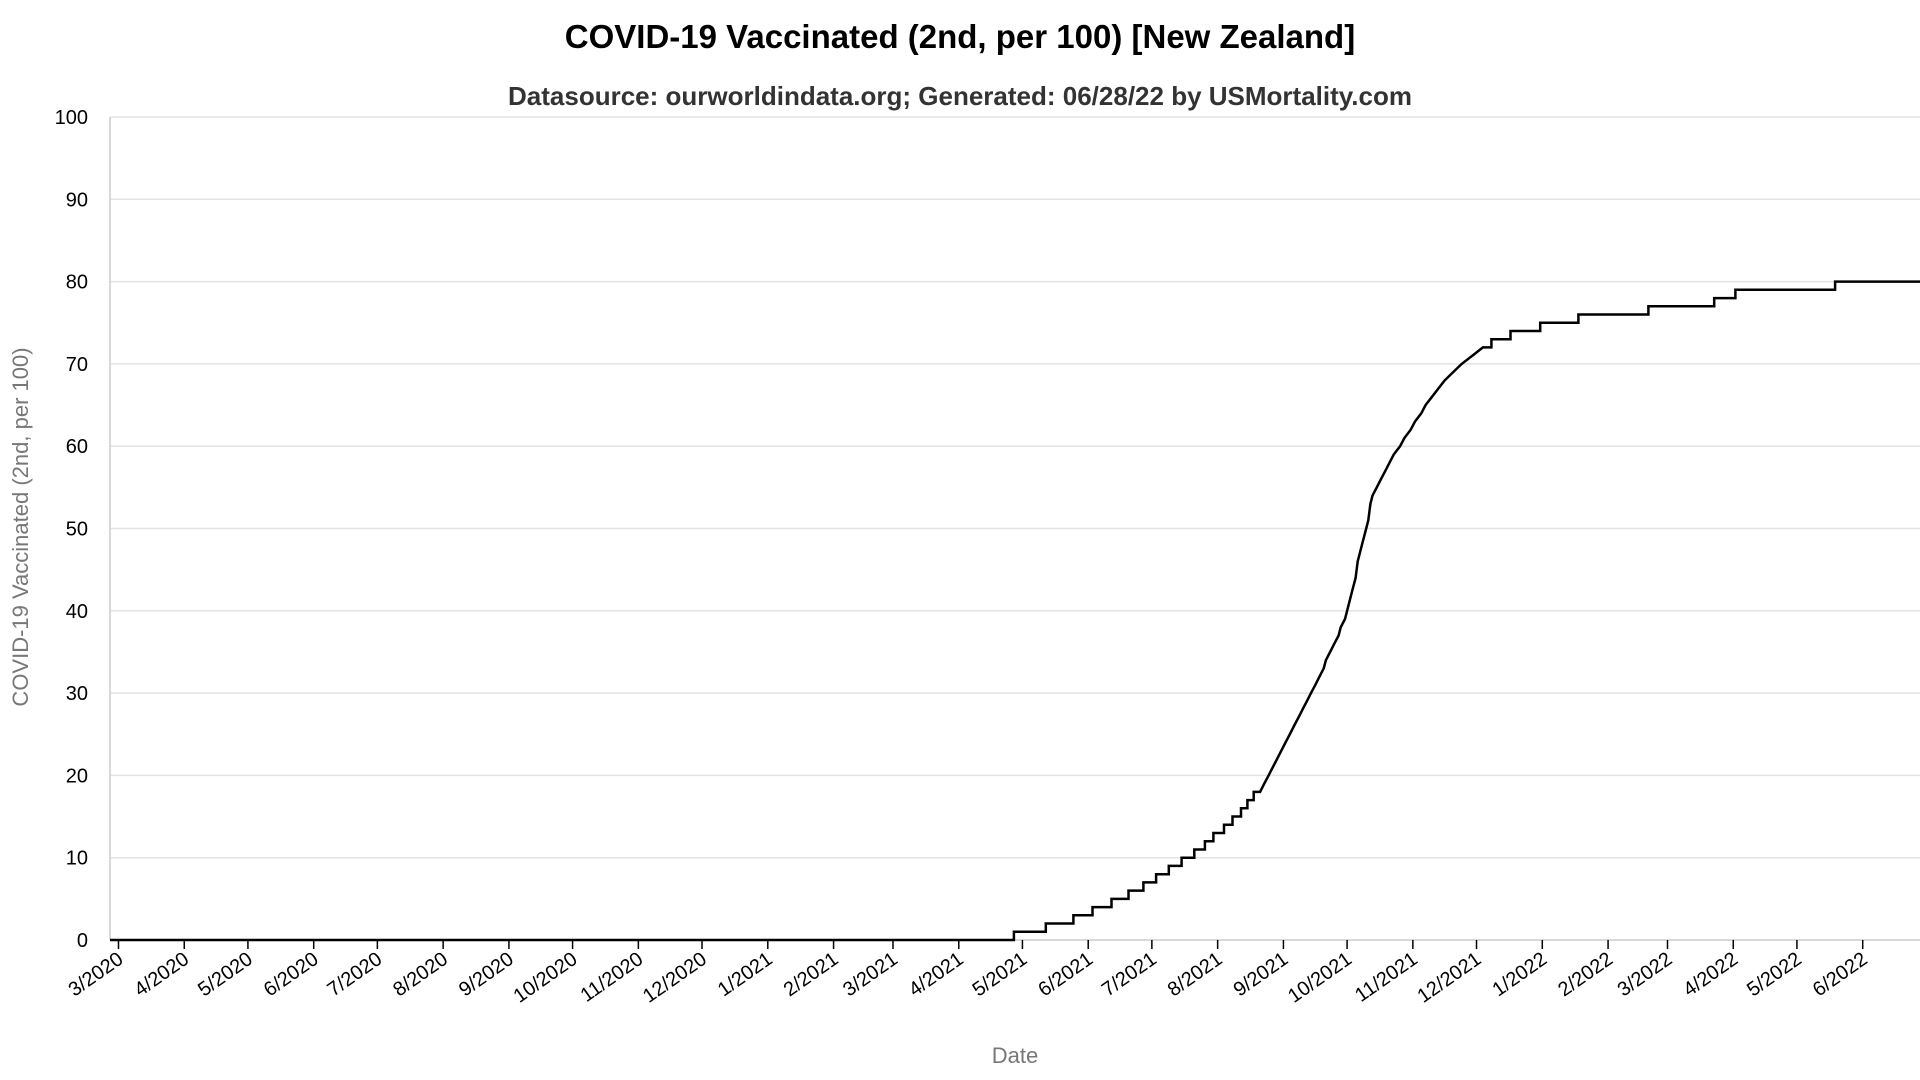 The width and height of the screenshot is (1920, 1080). Describe the element at coordinates (77, 776) in the screenshot. I see `y-tick-label-20: 20` at that location.